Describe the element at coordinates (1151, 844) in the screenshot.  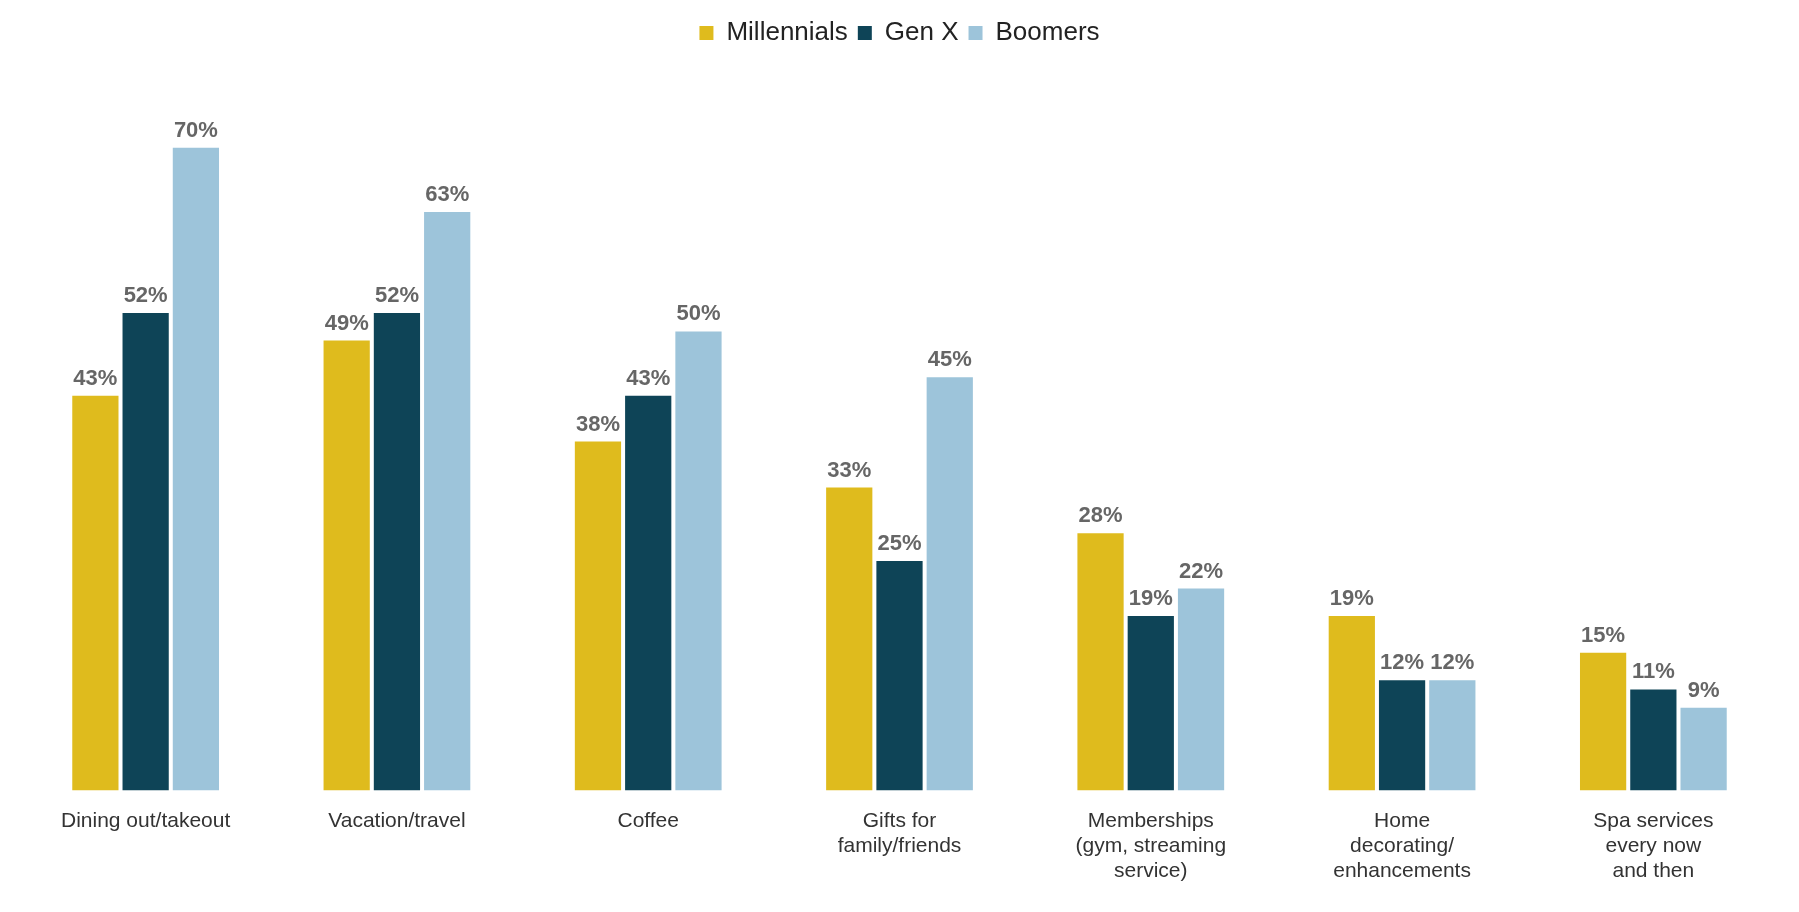
I see `x-tick-label: Memberships (gym, streaming service)` at that location.